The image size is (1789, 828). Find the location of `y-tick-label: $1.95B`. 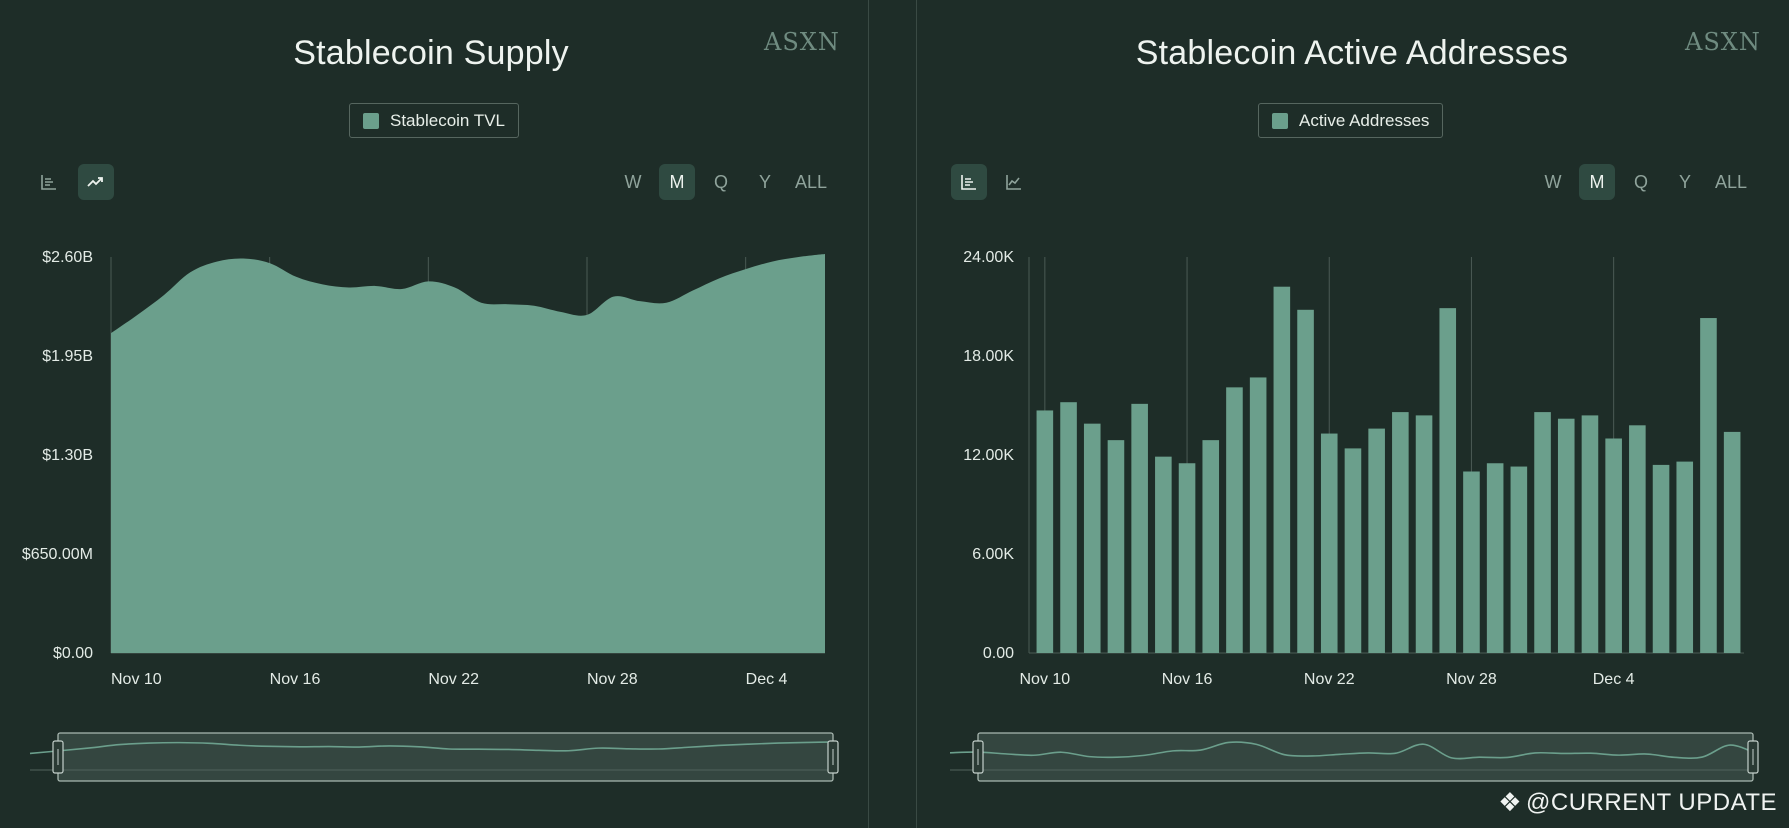

y-tick-label: $1.95B is located at coordinates (67, 356).